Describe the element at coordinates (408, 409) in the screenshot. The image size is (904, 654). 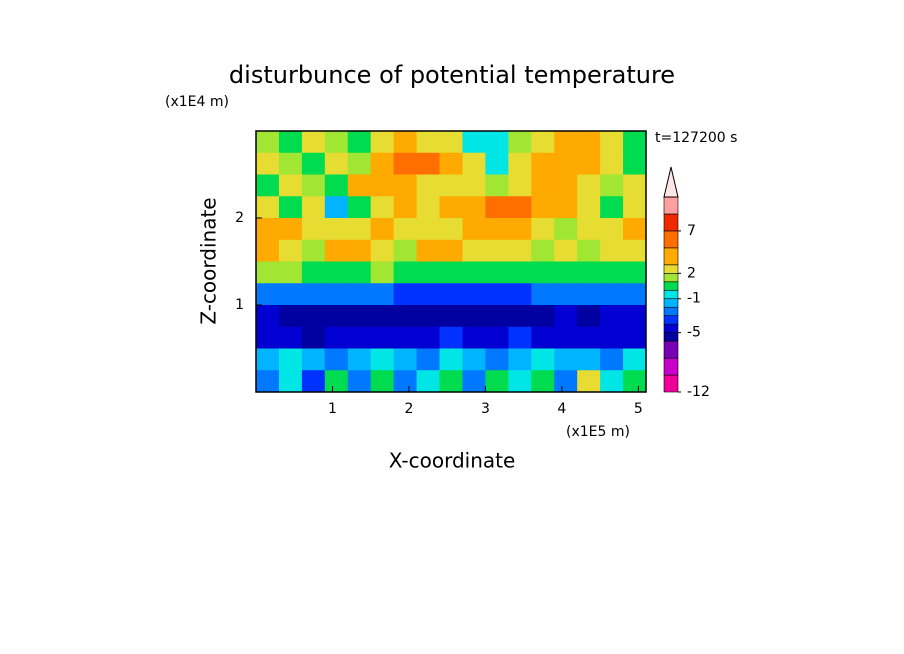
I see `x-tick-label: 2` at that location.